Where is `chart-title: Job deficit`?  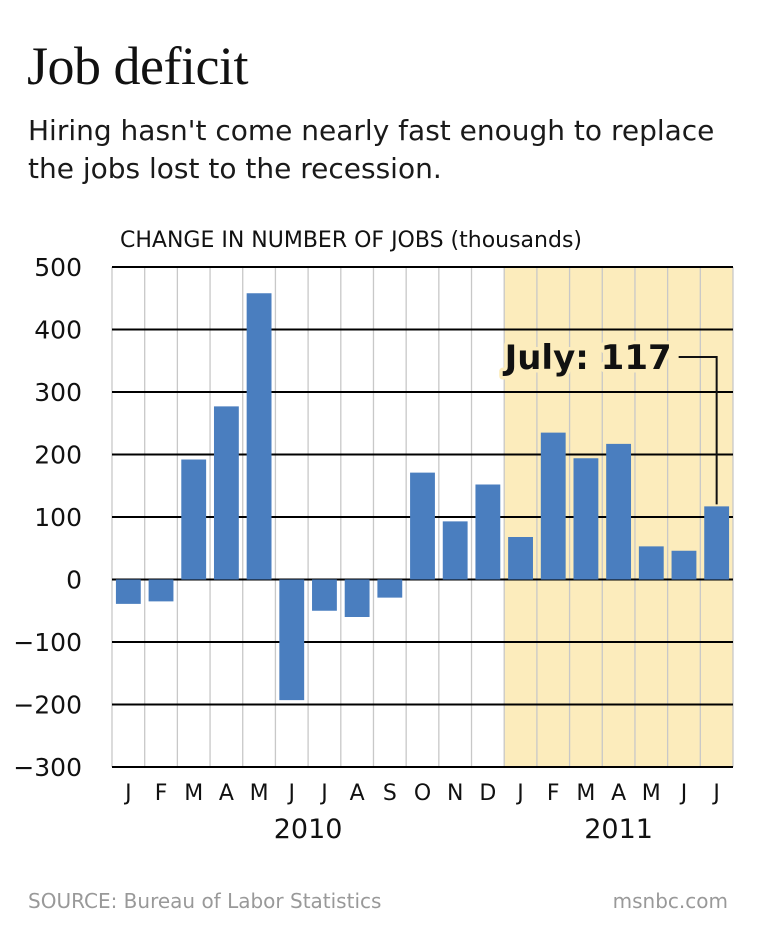
chart-title: Job deficit is located at coordinates (137, 66).